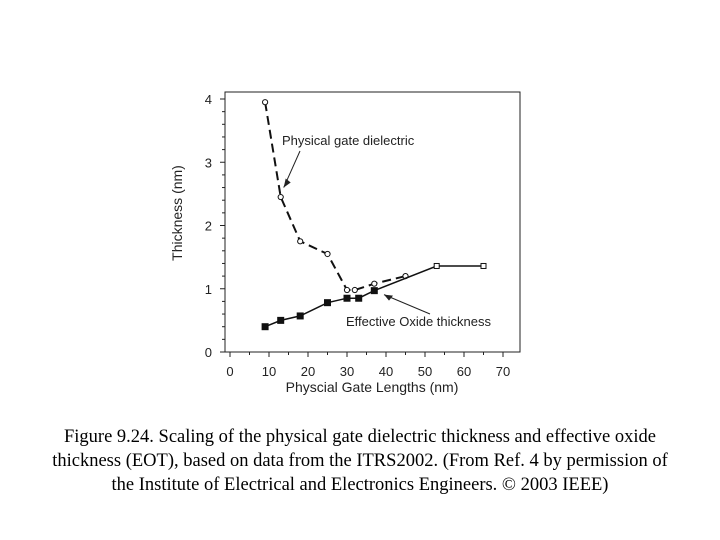 The image size is (720, 540). Describe the element at coordinates (372, 387) in the screenshot. I see `x-axis-label: Physcial Gate Lengths (nm)` at that location.